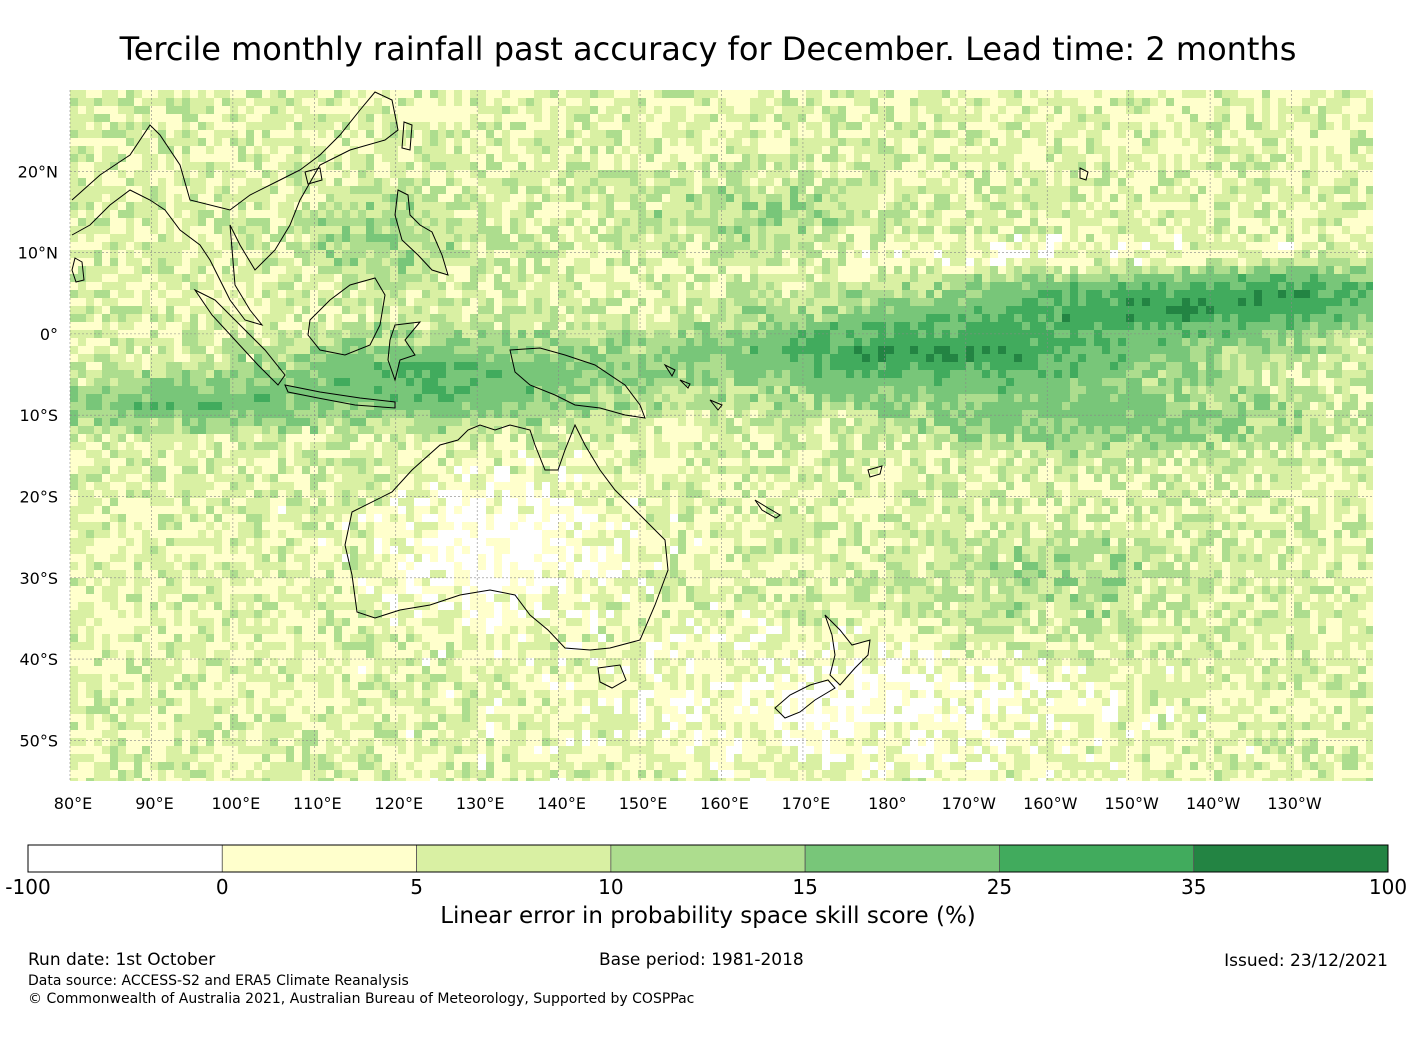  I want to click on coastline-solomons, so click(693, 387).